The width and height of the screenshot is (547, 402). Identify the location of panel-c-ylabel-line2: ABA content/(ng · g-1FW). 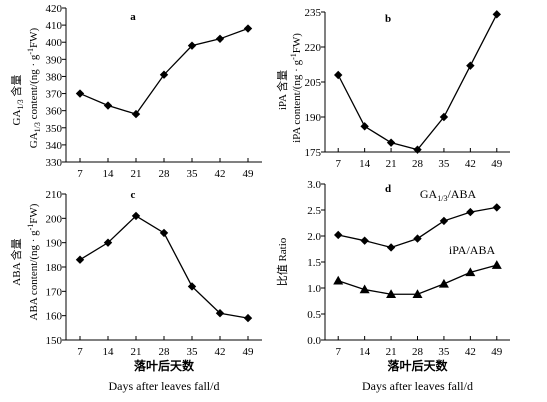
(33, 261).